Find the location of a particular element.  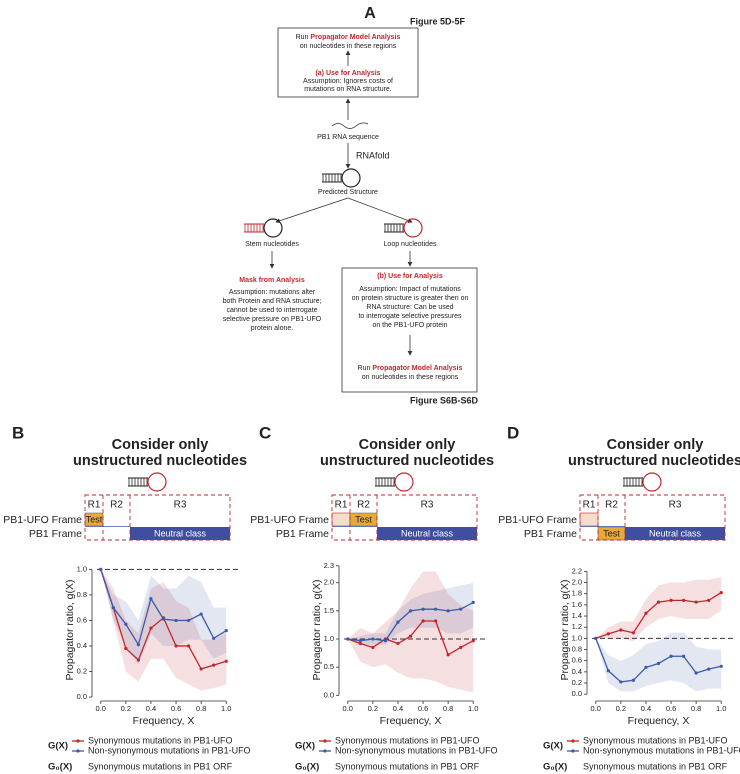

region-box is located at coordinates (652, 517).